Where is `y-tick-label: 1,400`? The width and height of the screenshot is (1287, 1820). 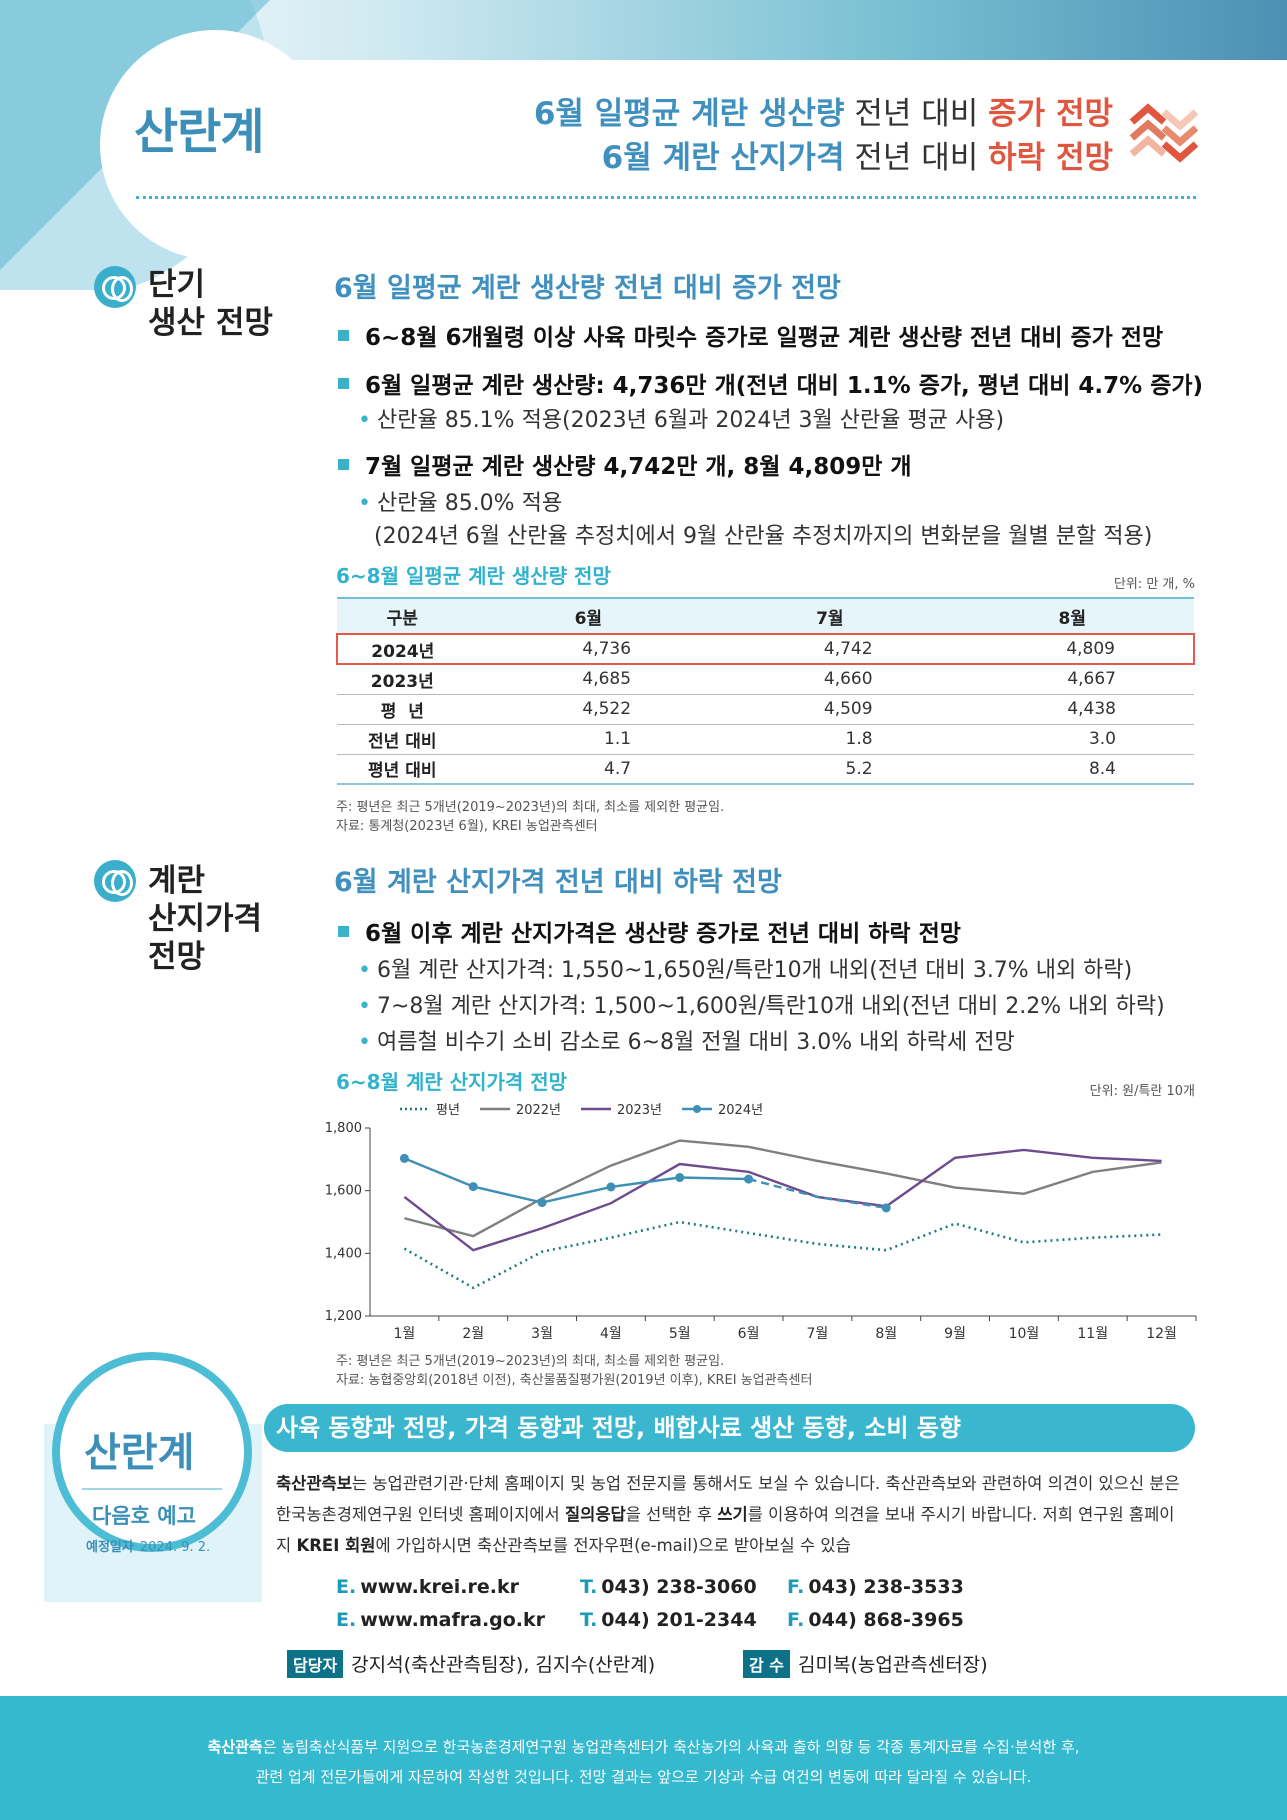
y-tick-label: 1,400 is located at coordinates (344, 1253).